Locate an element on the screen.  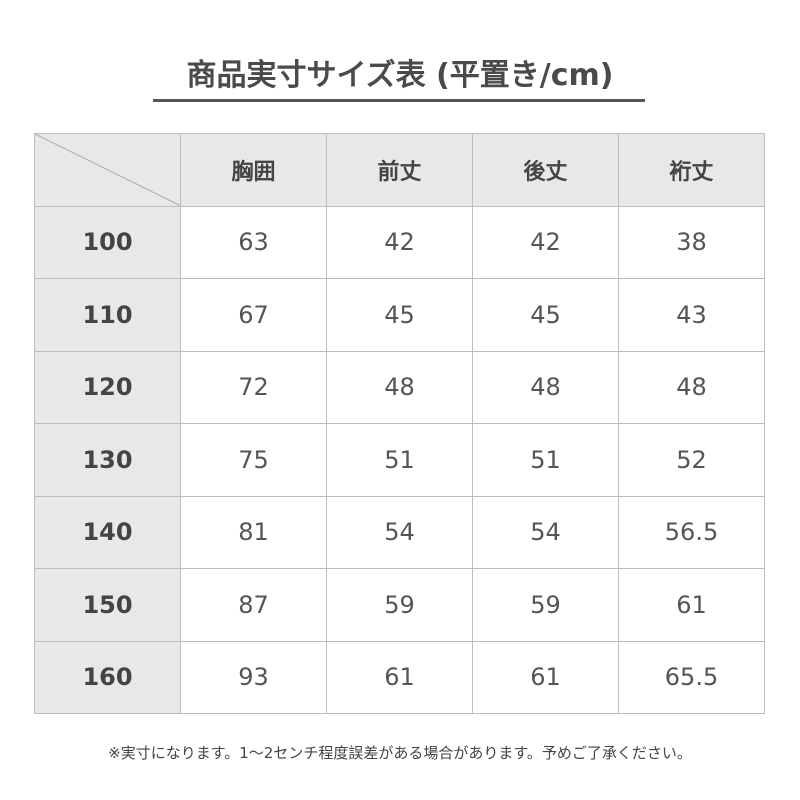
size-label: 140 is located at coordinates (107, 532).